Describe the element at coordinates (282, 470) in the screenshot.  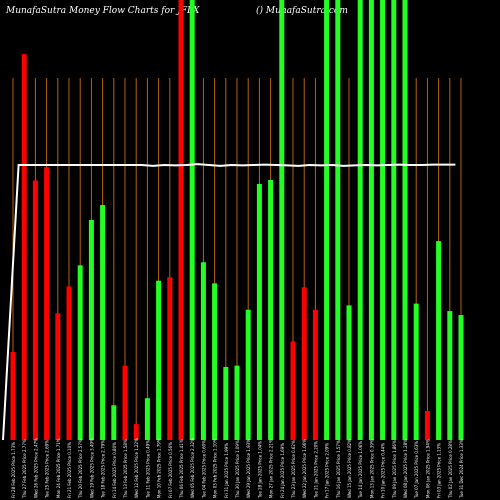
I see `x-tick-label: Fri 24 Jan 2025 Price 1.69%` at that location.